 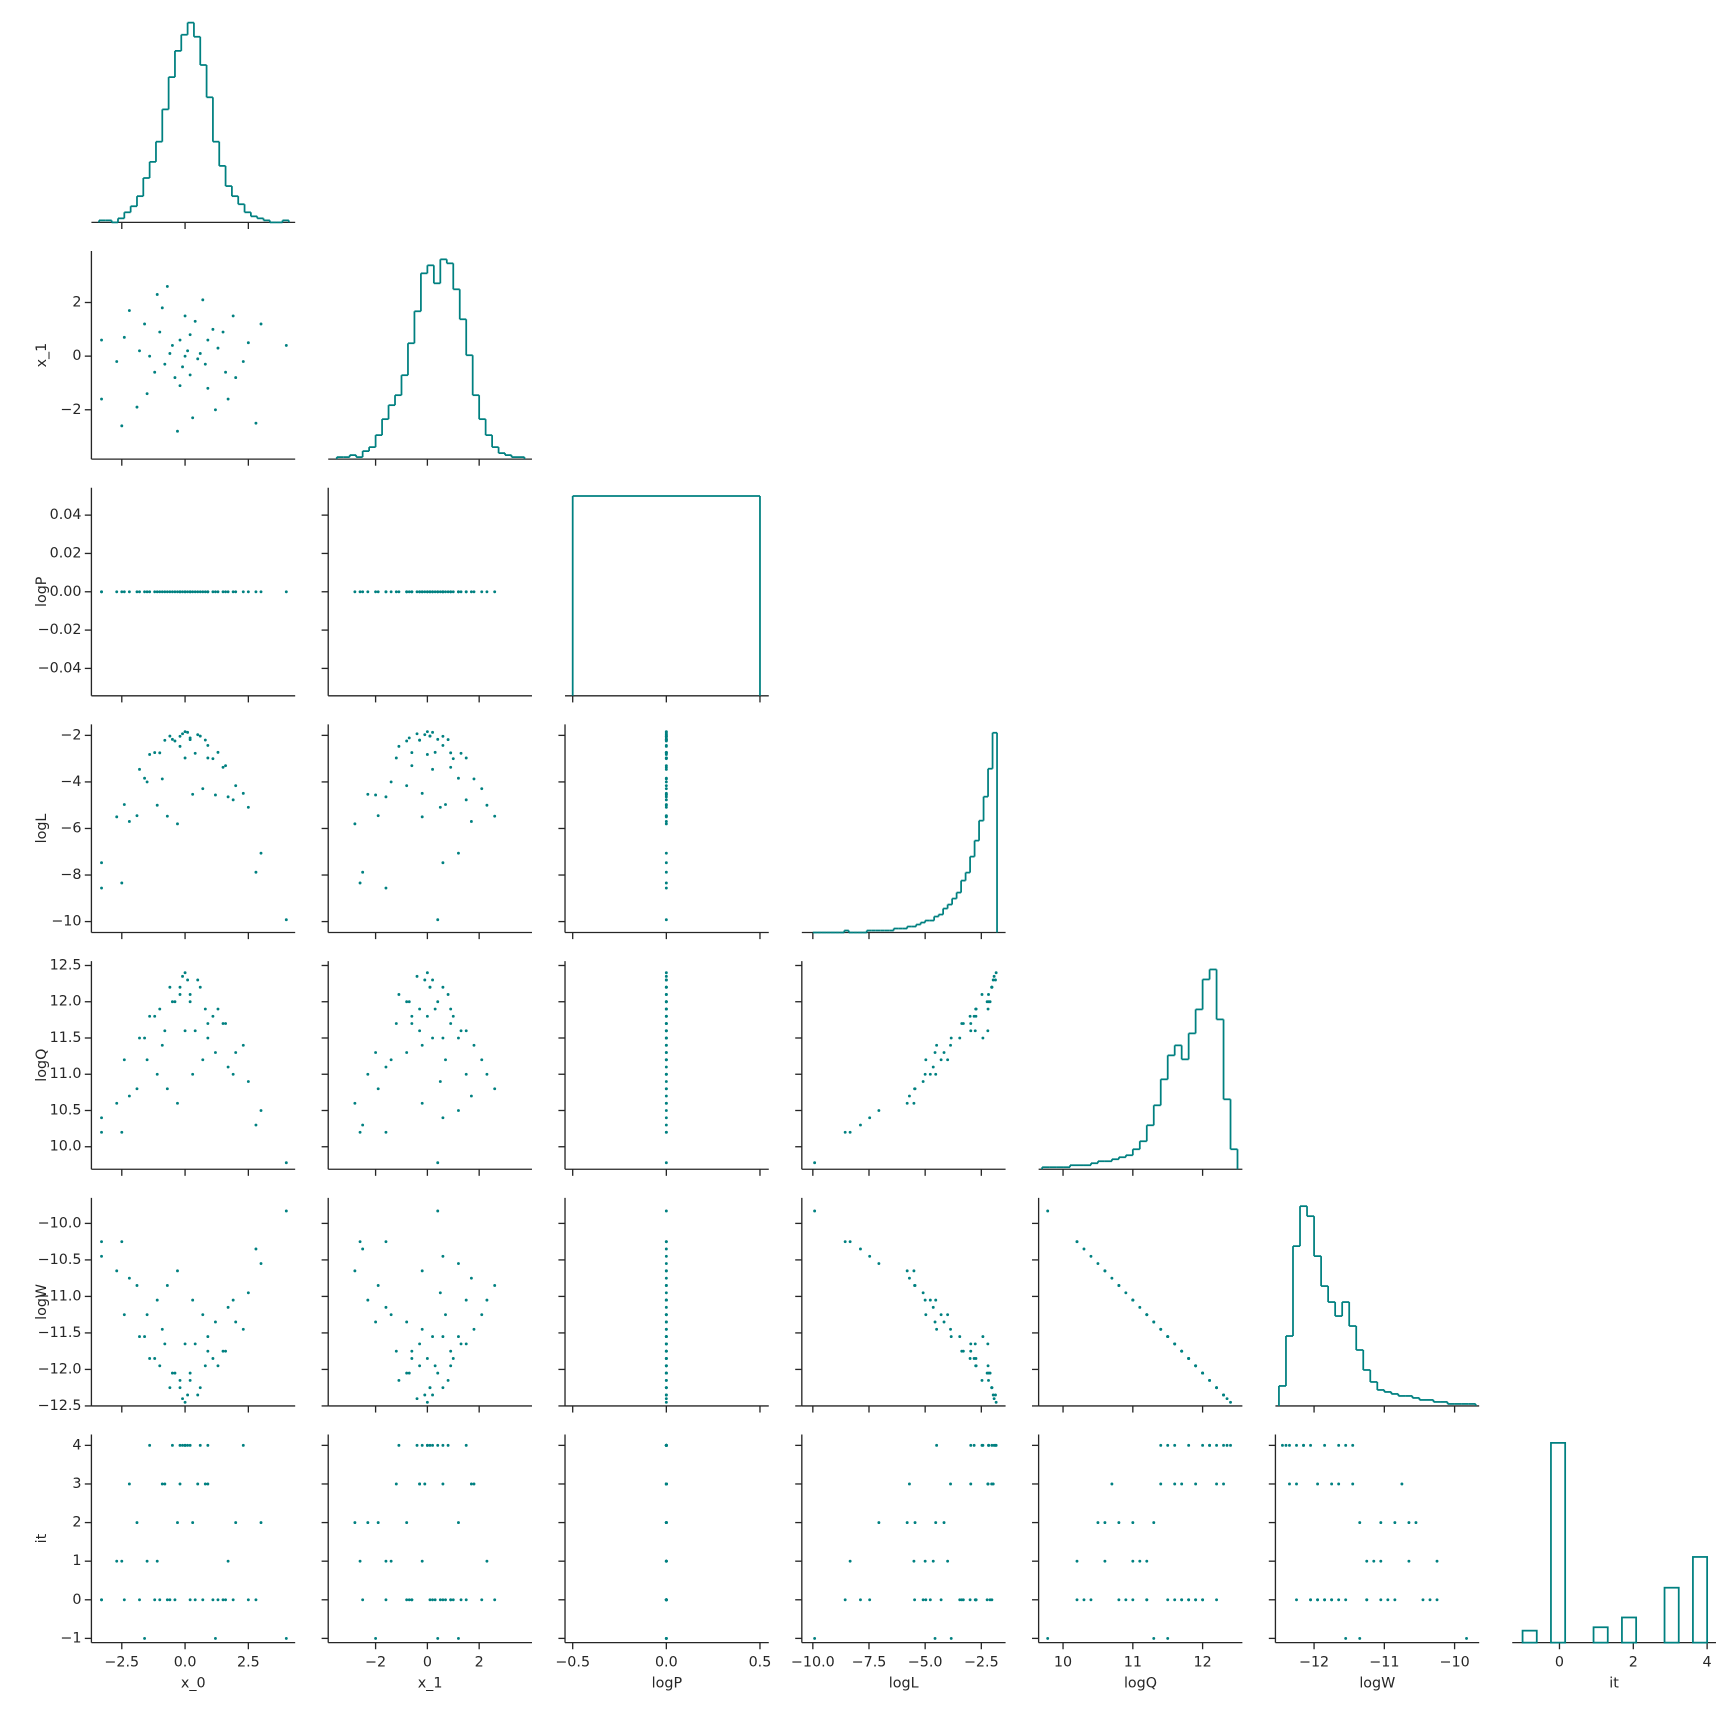 What do you see at coordinates (66, 592) in the screenshot?
I see `y-tick-label: 0.00` at bounding box center [66, 592].